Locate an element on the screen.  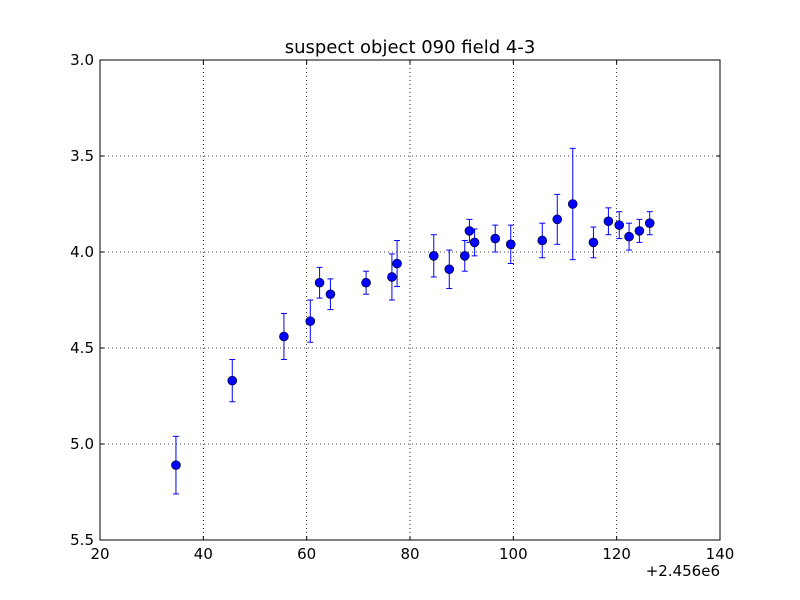
y-tick-label: 5.5 is located at coordinates (82, 540).